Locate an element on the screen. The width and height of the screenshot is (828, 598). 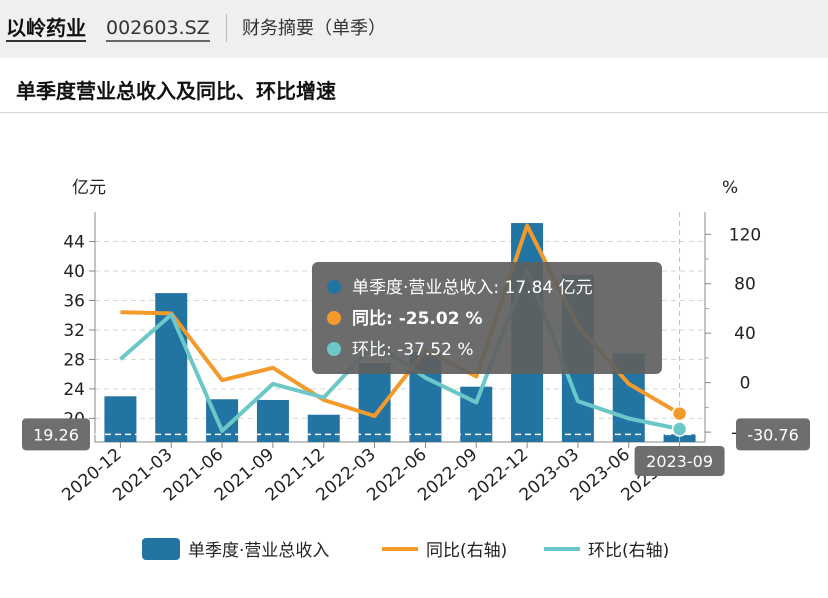
left-axis-tick-label: 28 is located at coordinates (74, 360).